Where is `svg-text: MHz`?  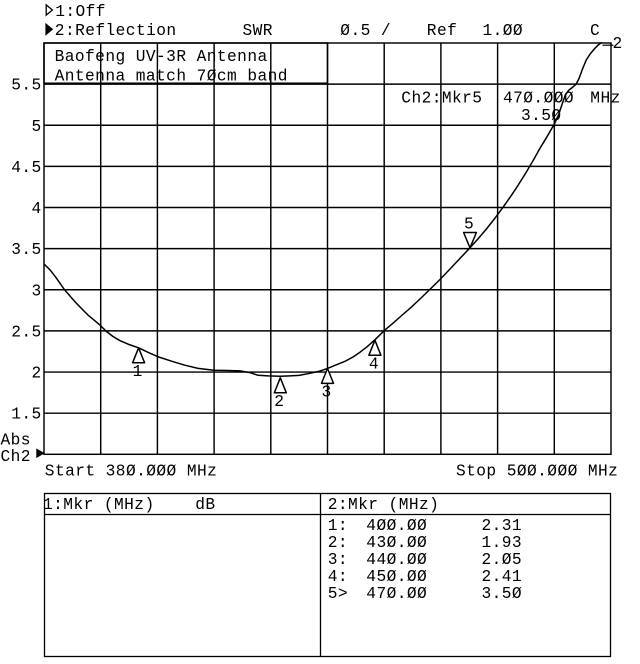
svg-text: MHz is located at coordinates (605, 98).